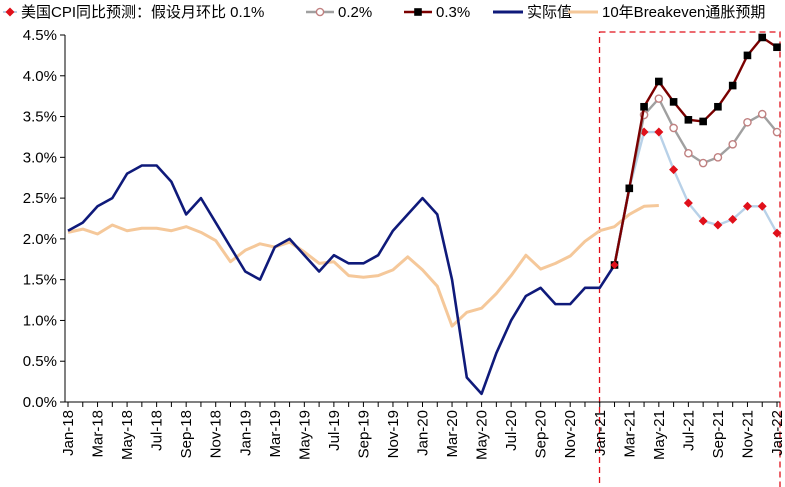 The width and height of the screenshot is (785, 487). What do you see at coordinates (40, 402) in the screenshot?
I see `y-tick-label: 0.0%` at bounding box center [40, 402].